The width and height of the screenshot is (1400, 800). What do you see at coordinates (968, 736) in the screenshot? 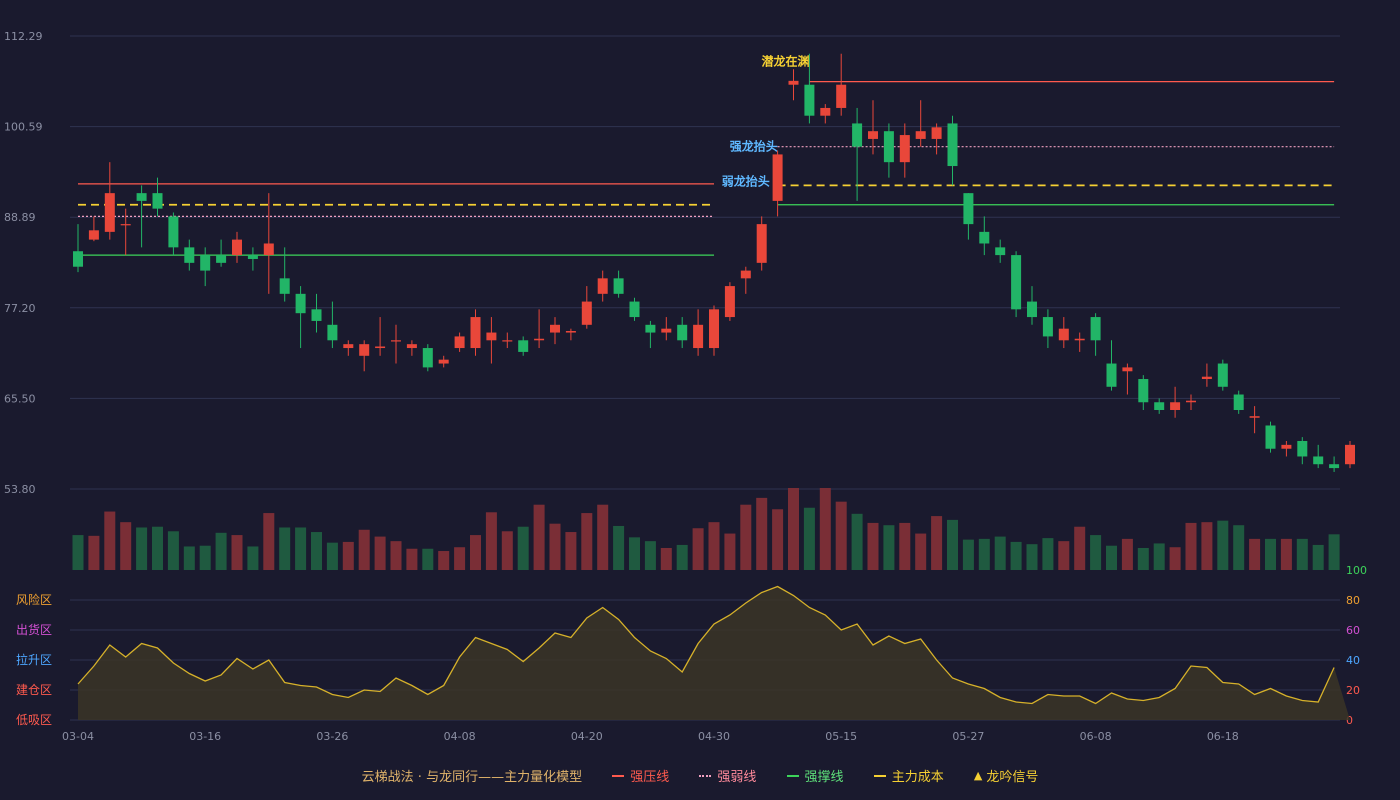
I see `date-tick-label: 05-27` at bounding box center [968, 736].